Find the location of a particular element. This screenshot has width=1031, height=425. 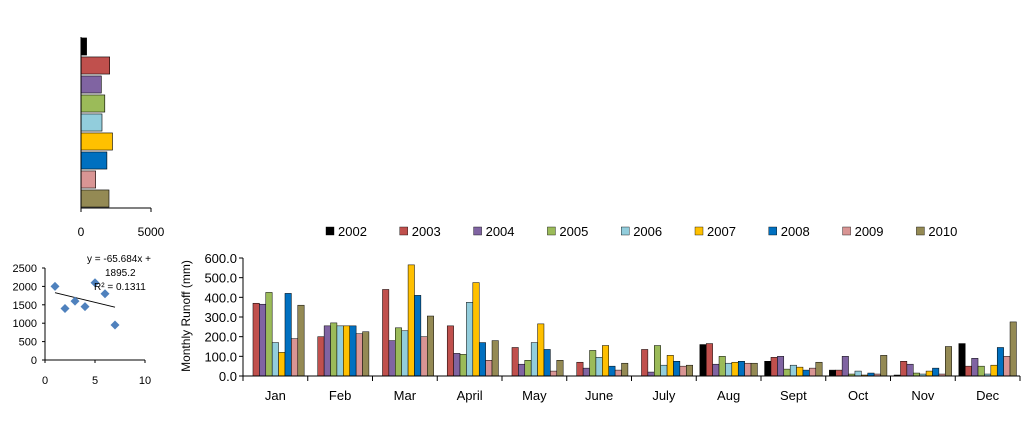

hbar-bar-2005 is located at coordinates (93, 103).